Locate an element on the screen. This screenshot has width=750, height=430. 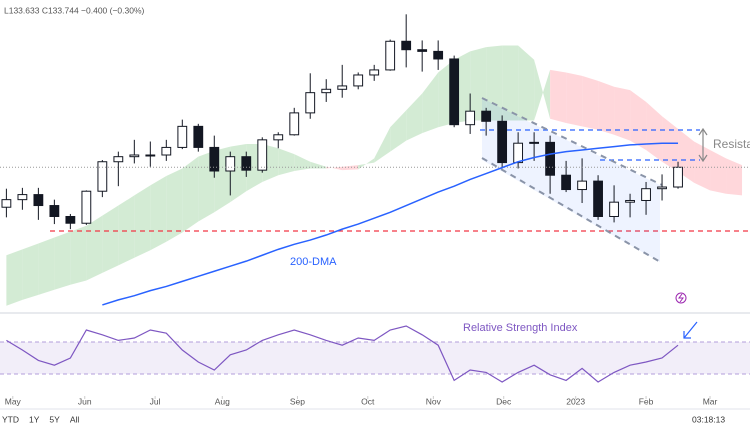
range-button: All is located at coordinates (75, 419).